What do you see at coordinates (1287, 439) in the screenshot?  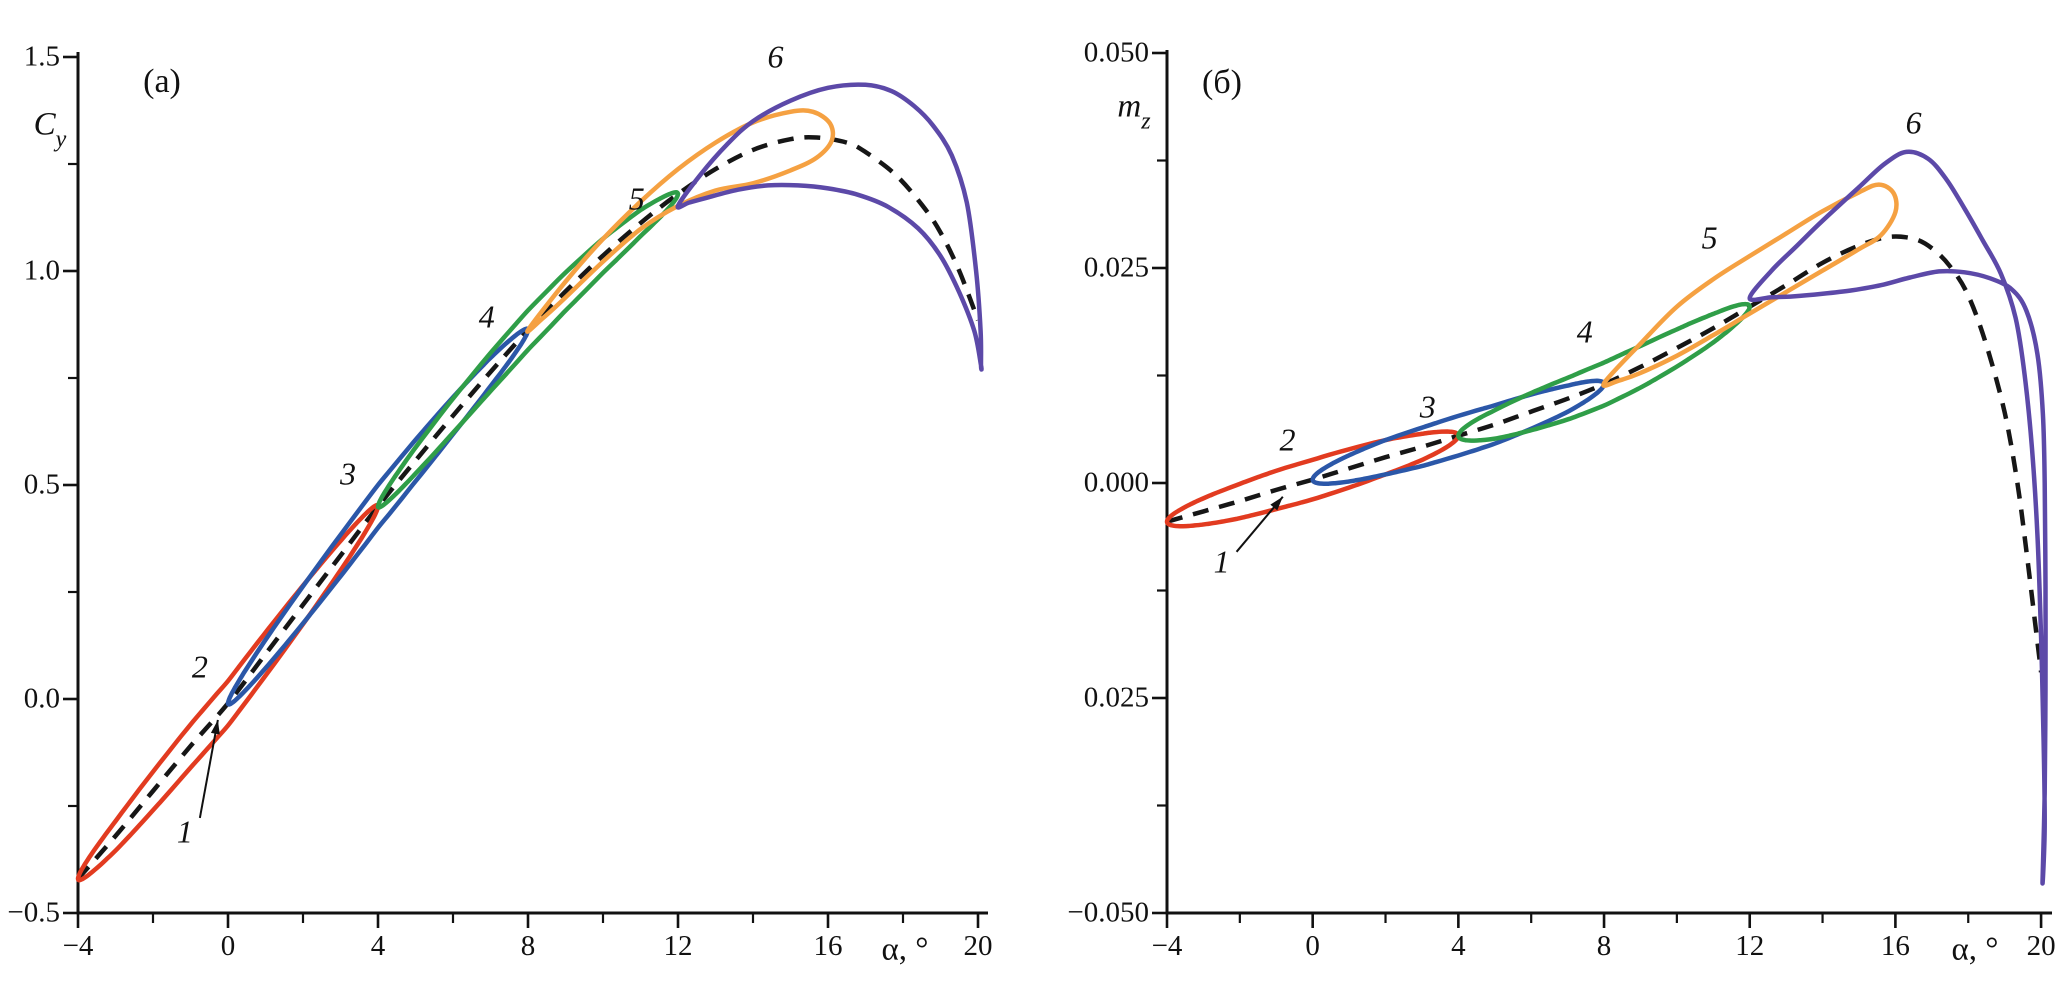 I see `b-curve-label-2: 2` at bounding box center [1287, 439].